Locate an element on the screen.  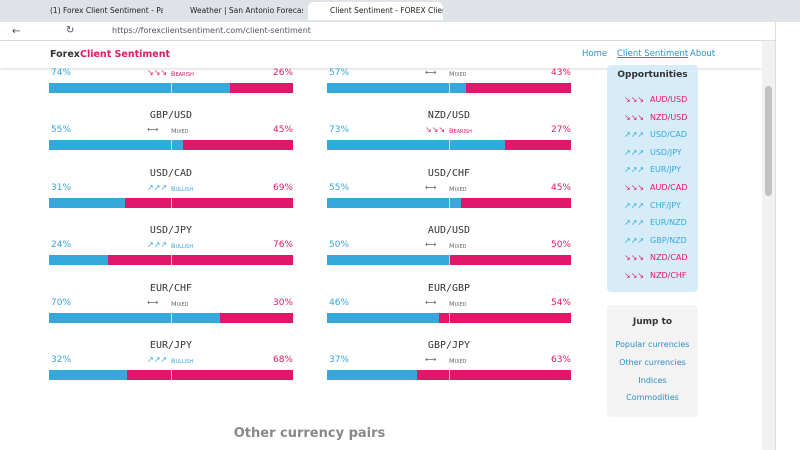
long-label: 46% is located at coordinates (339, 302).